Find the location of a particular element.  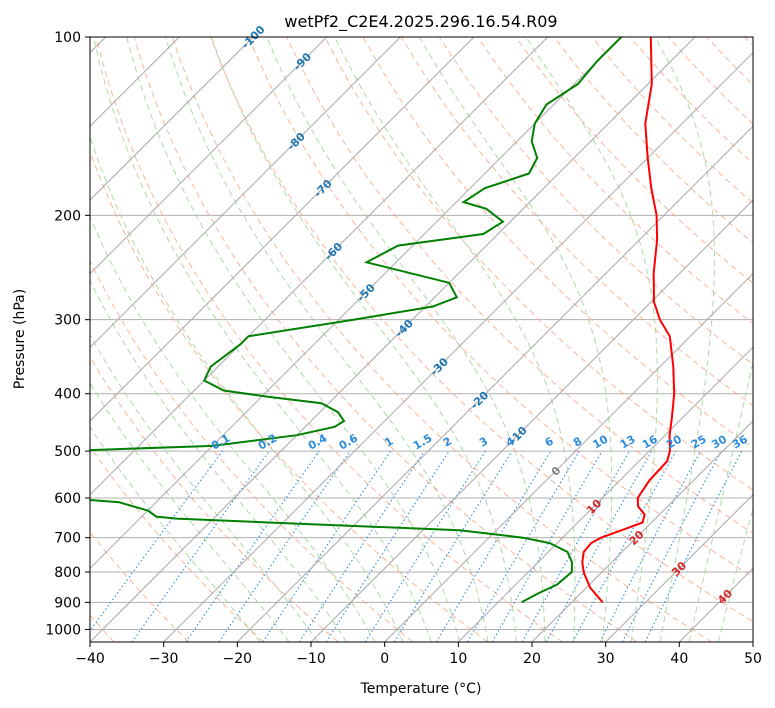

x-tick-label: −40 is located at coordinates (90, 659).